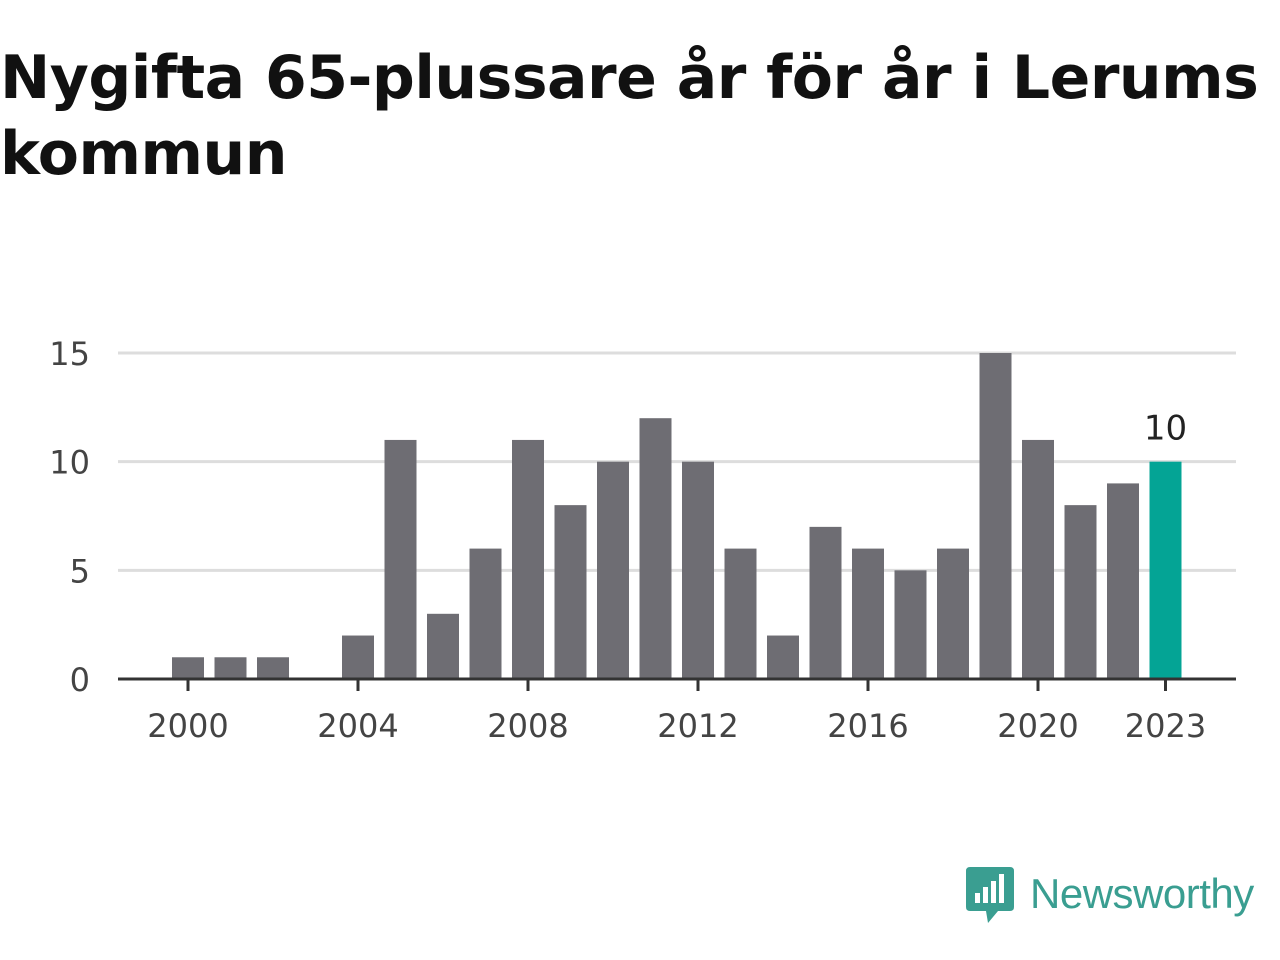 The width and height of the screenshot is (1280, 960). Describe the element at coordinates (1037, 726) in the screenshot. I see `x-tick-label-2020: 2020` at that location.